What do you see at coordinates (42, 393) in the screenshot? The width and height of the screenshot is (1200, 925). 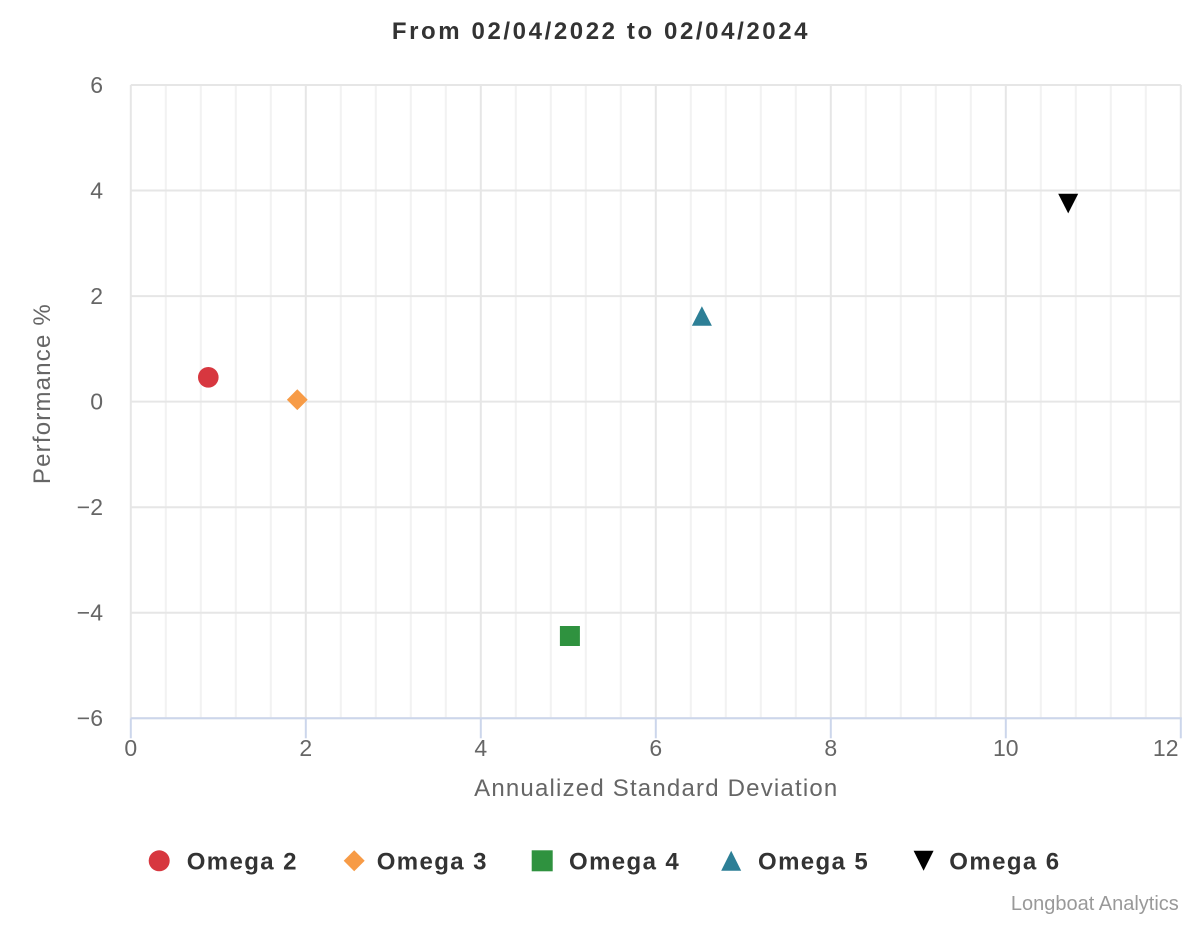 I see `svg-text: Performance %` at bounding box center [42, 393].